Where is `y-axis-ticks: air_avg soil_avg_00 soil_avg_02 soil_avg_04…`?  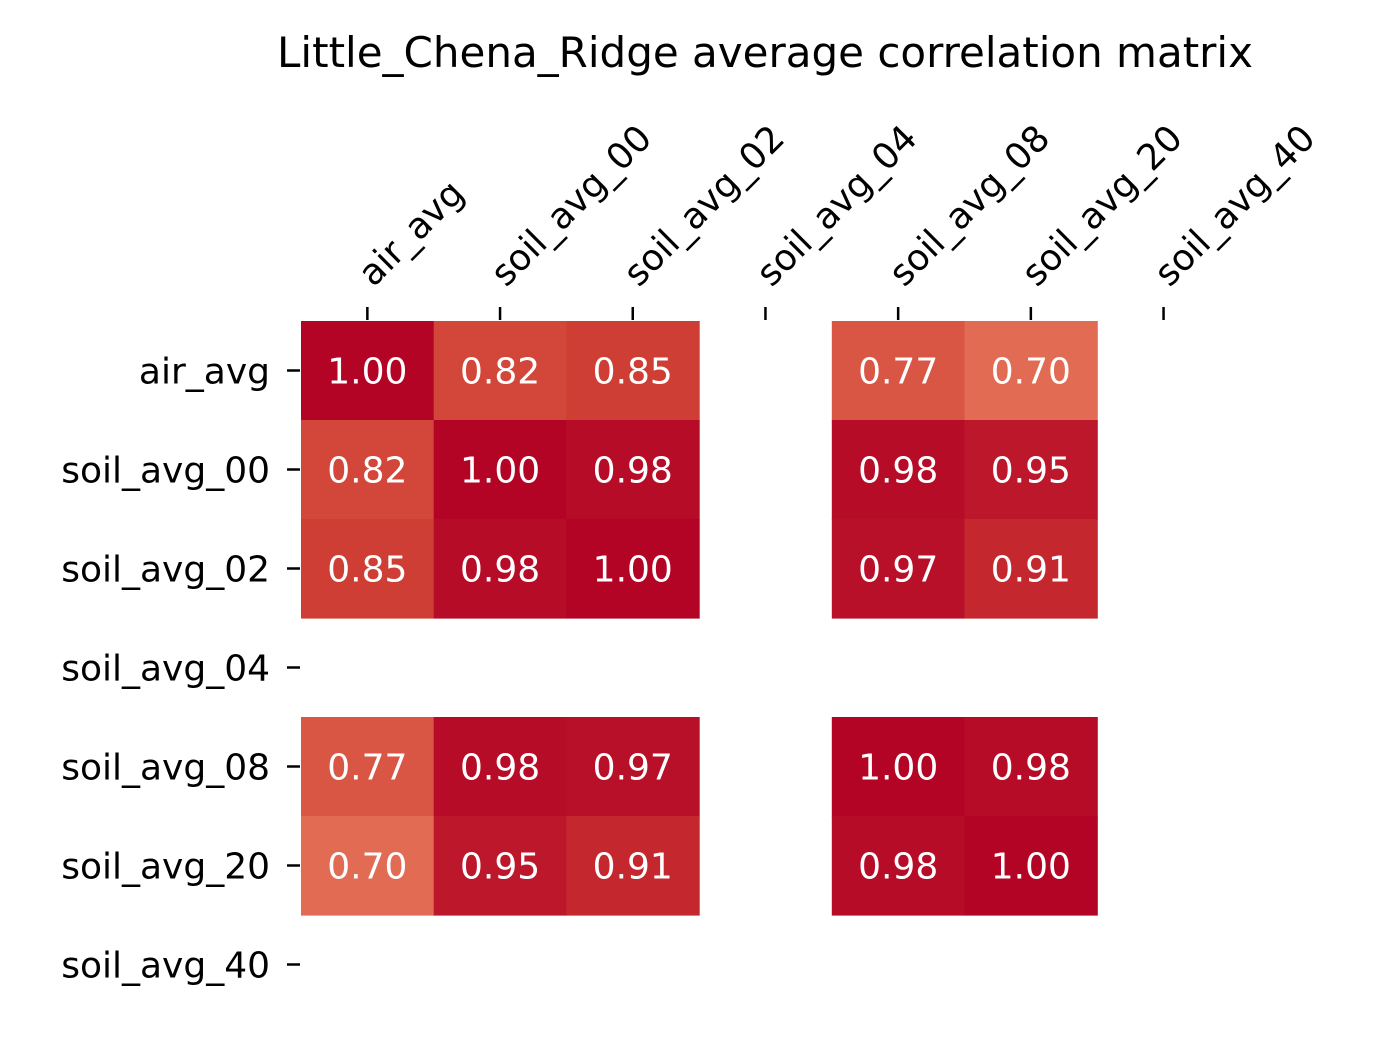 y-axis-ticks: air_avg soil_avg_00 soil_avg_02 soil_avg_04… is located at coordinates (180, 669).